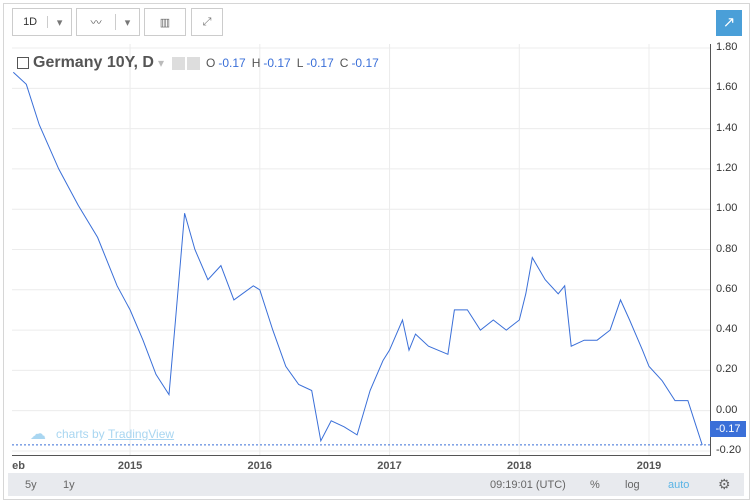  I want to click on y-tick-label: 0.20, so click(727, 369).